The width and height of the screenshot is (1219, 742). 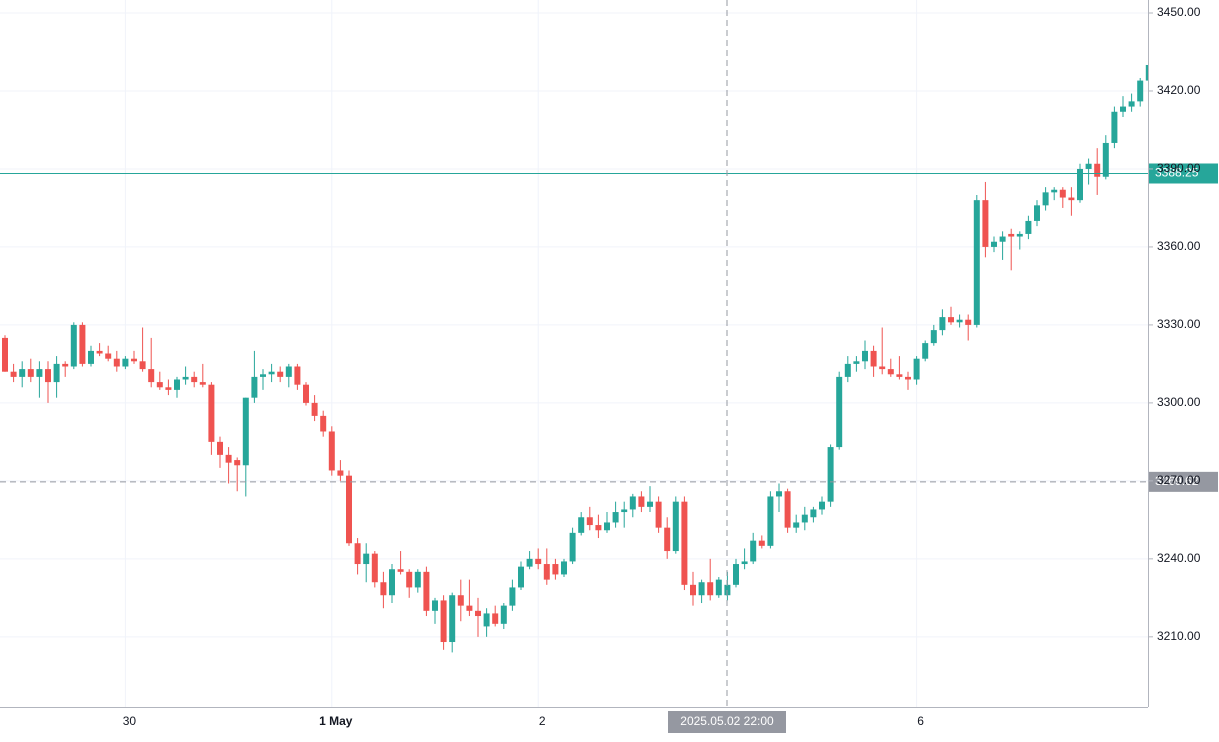 What do you see at coordinates (336, 721) in the screenshot?
I see `x-tick-label: 1 May` at bounding box center [336, 721].